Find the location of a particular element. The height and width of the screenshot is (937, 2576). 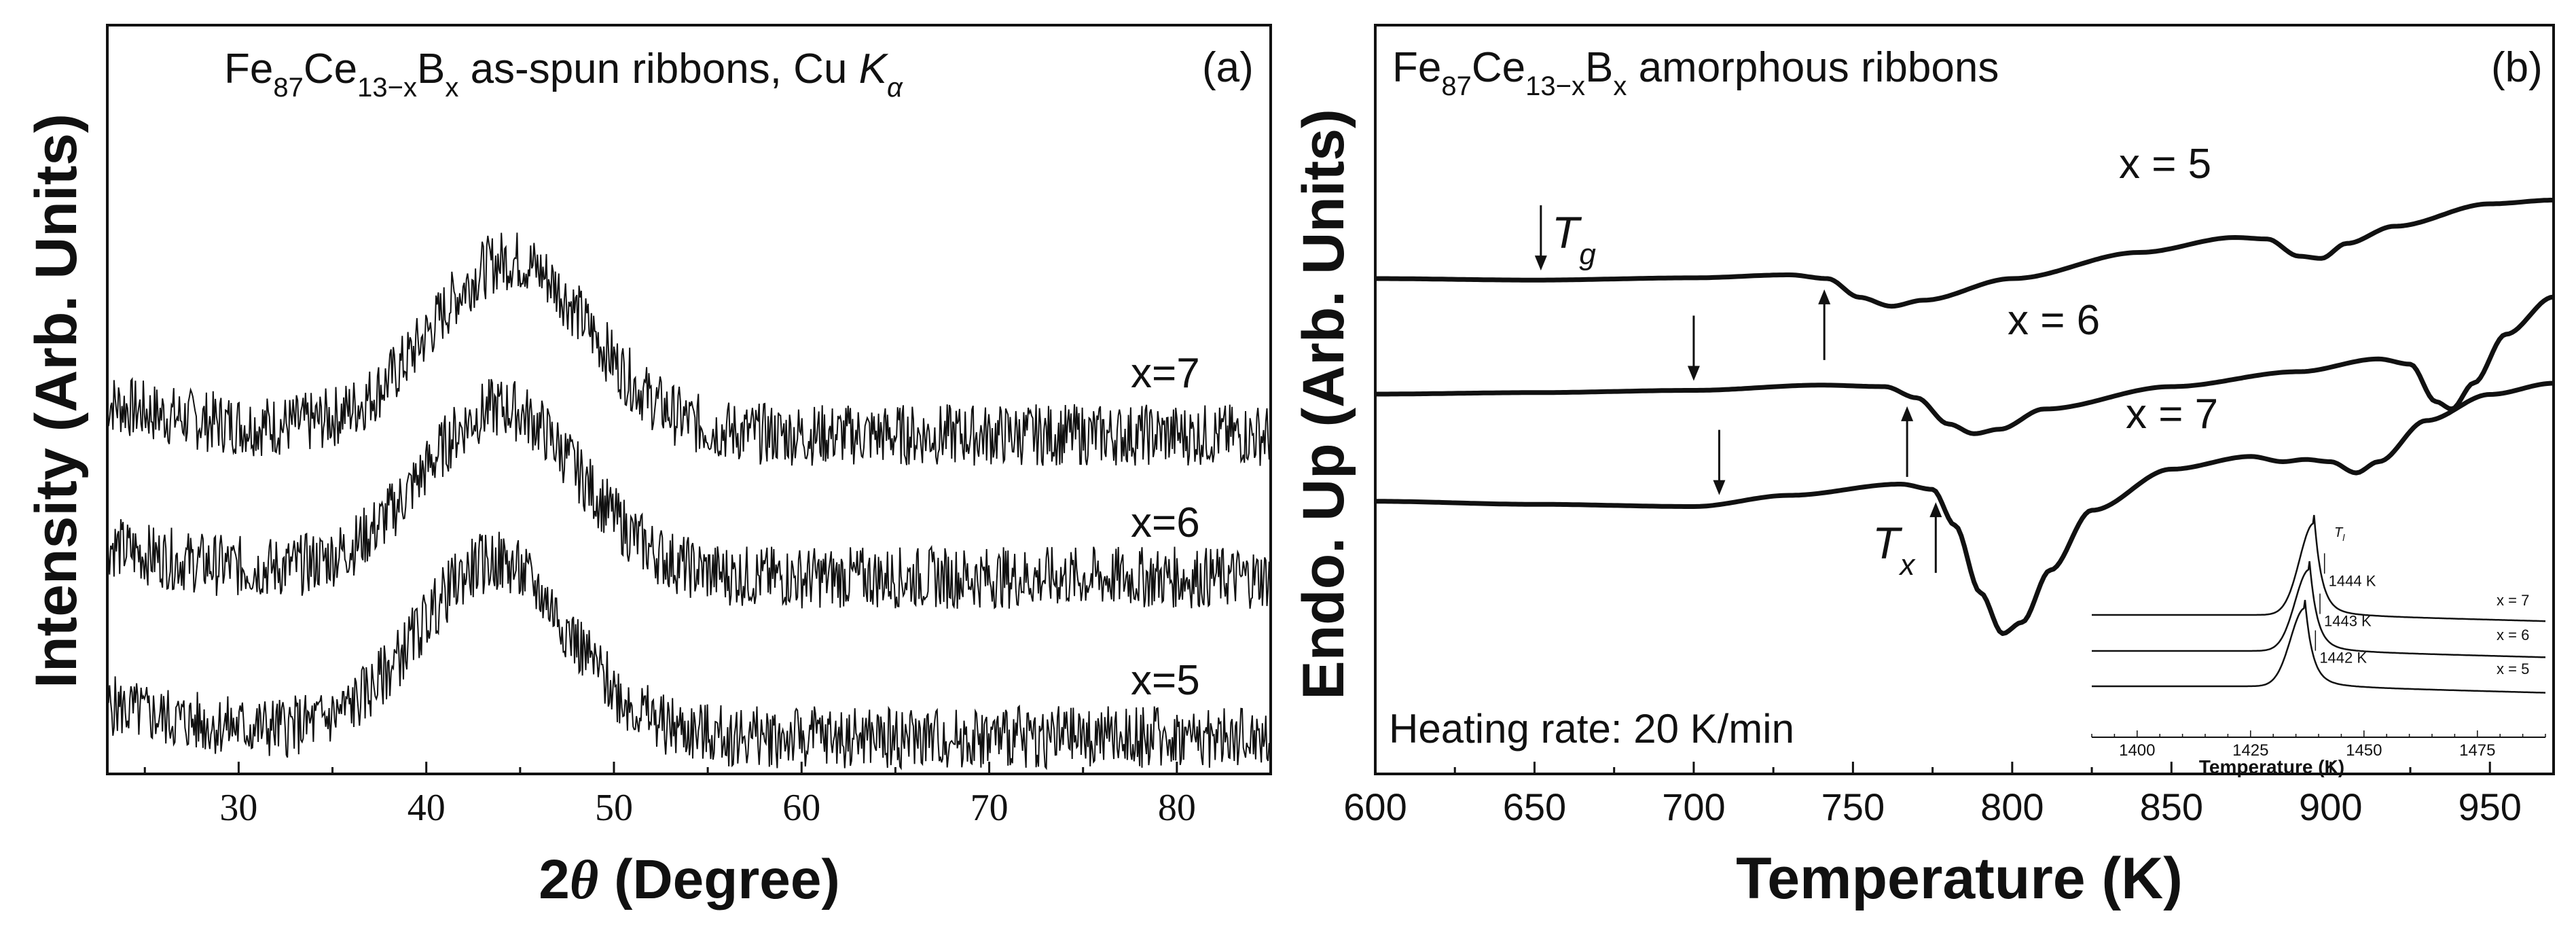

inset-liquidus-label: 1442 K is located at coordinates (2343, 658).